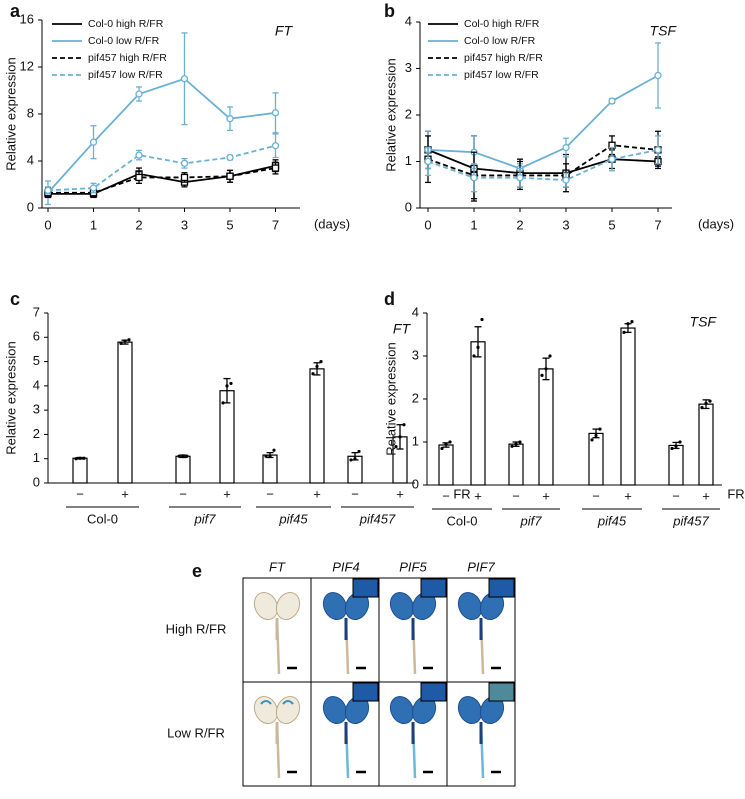  What do you see at coordinates (36, 311) in the screenshot?
I see `y-tick-label: 7` at bounding box center [36, 311].